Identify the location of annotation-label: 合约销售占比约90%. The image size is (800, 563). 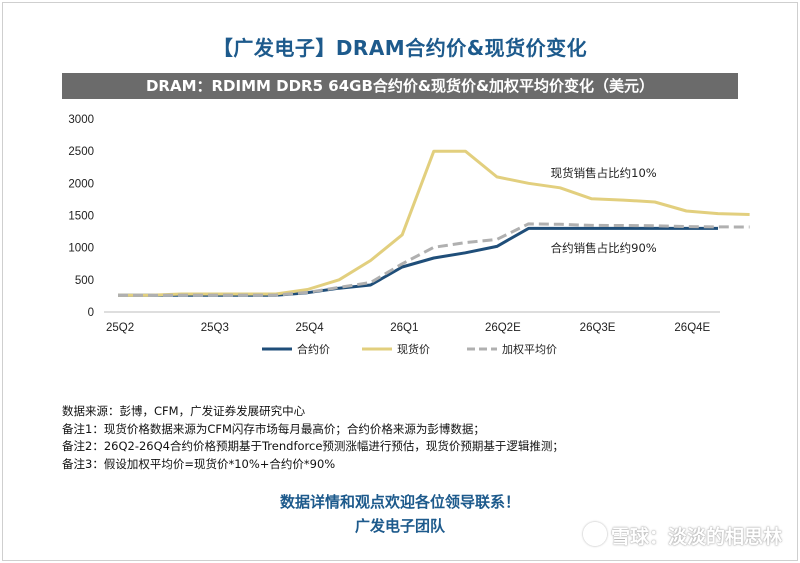
(604, 248).